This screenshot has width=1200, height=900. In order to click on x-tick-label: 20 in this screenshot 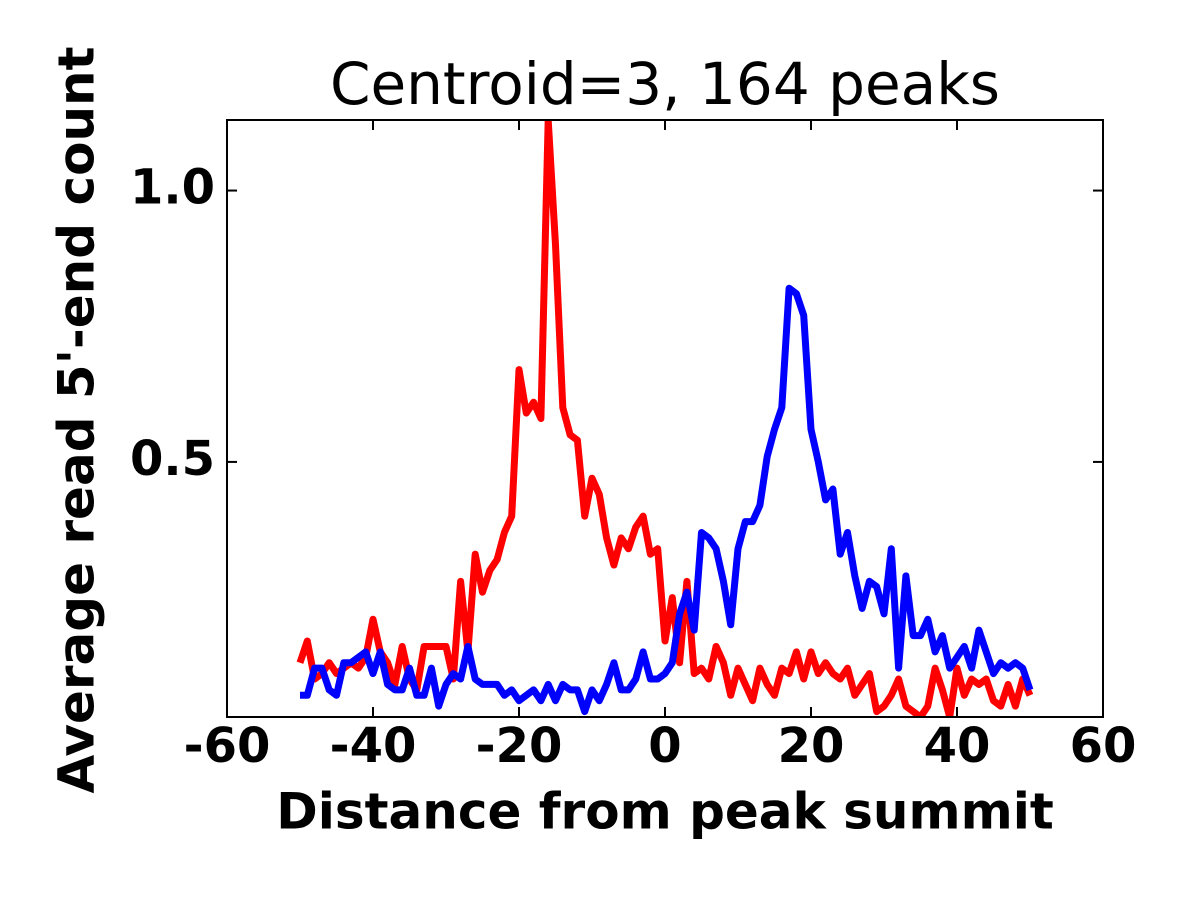, I will do `click(811, 746)`.